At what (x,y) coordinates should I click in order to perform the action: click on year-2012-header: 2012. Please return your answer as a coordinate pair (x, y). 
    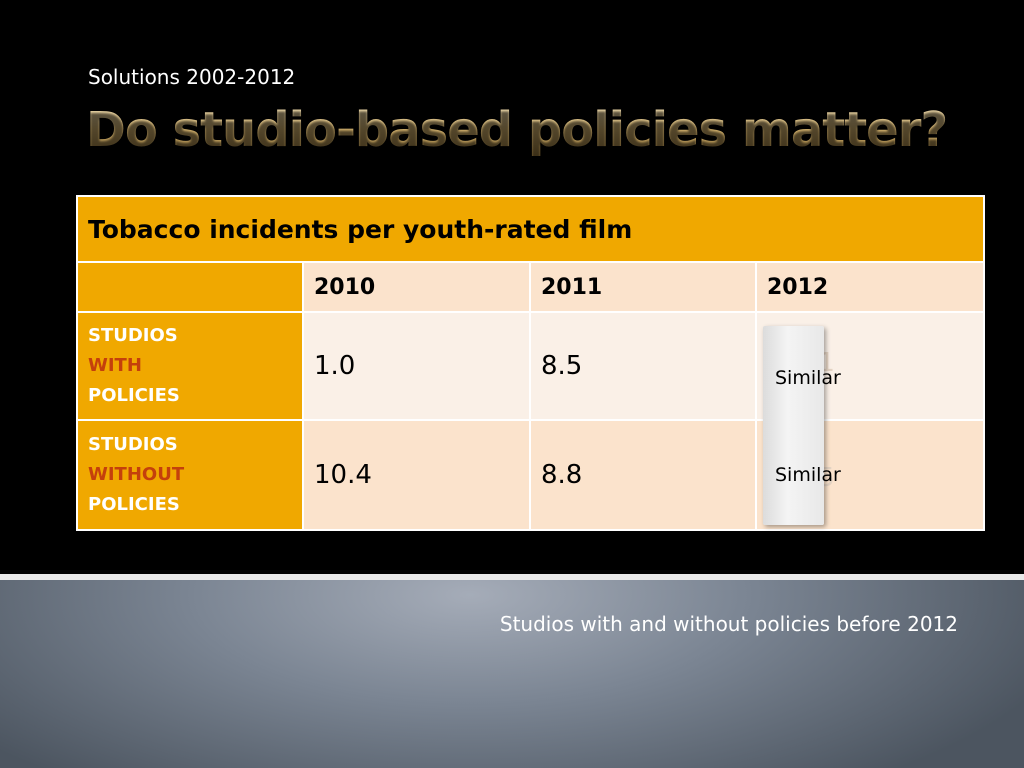
    Looking at the image, I should click on (870, 287).